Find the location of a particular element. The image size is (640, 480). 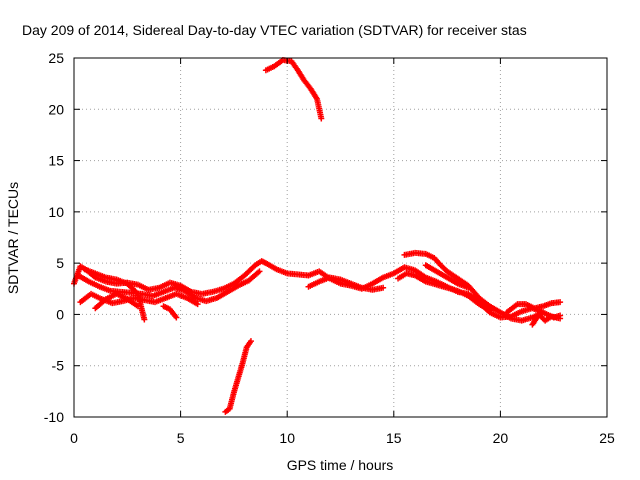

x-tick-label: 20 is located at coordinates (501, 438).